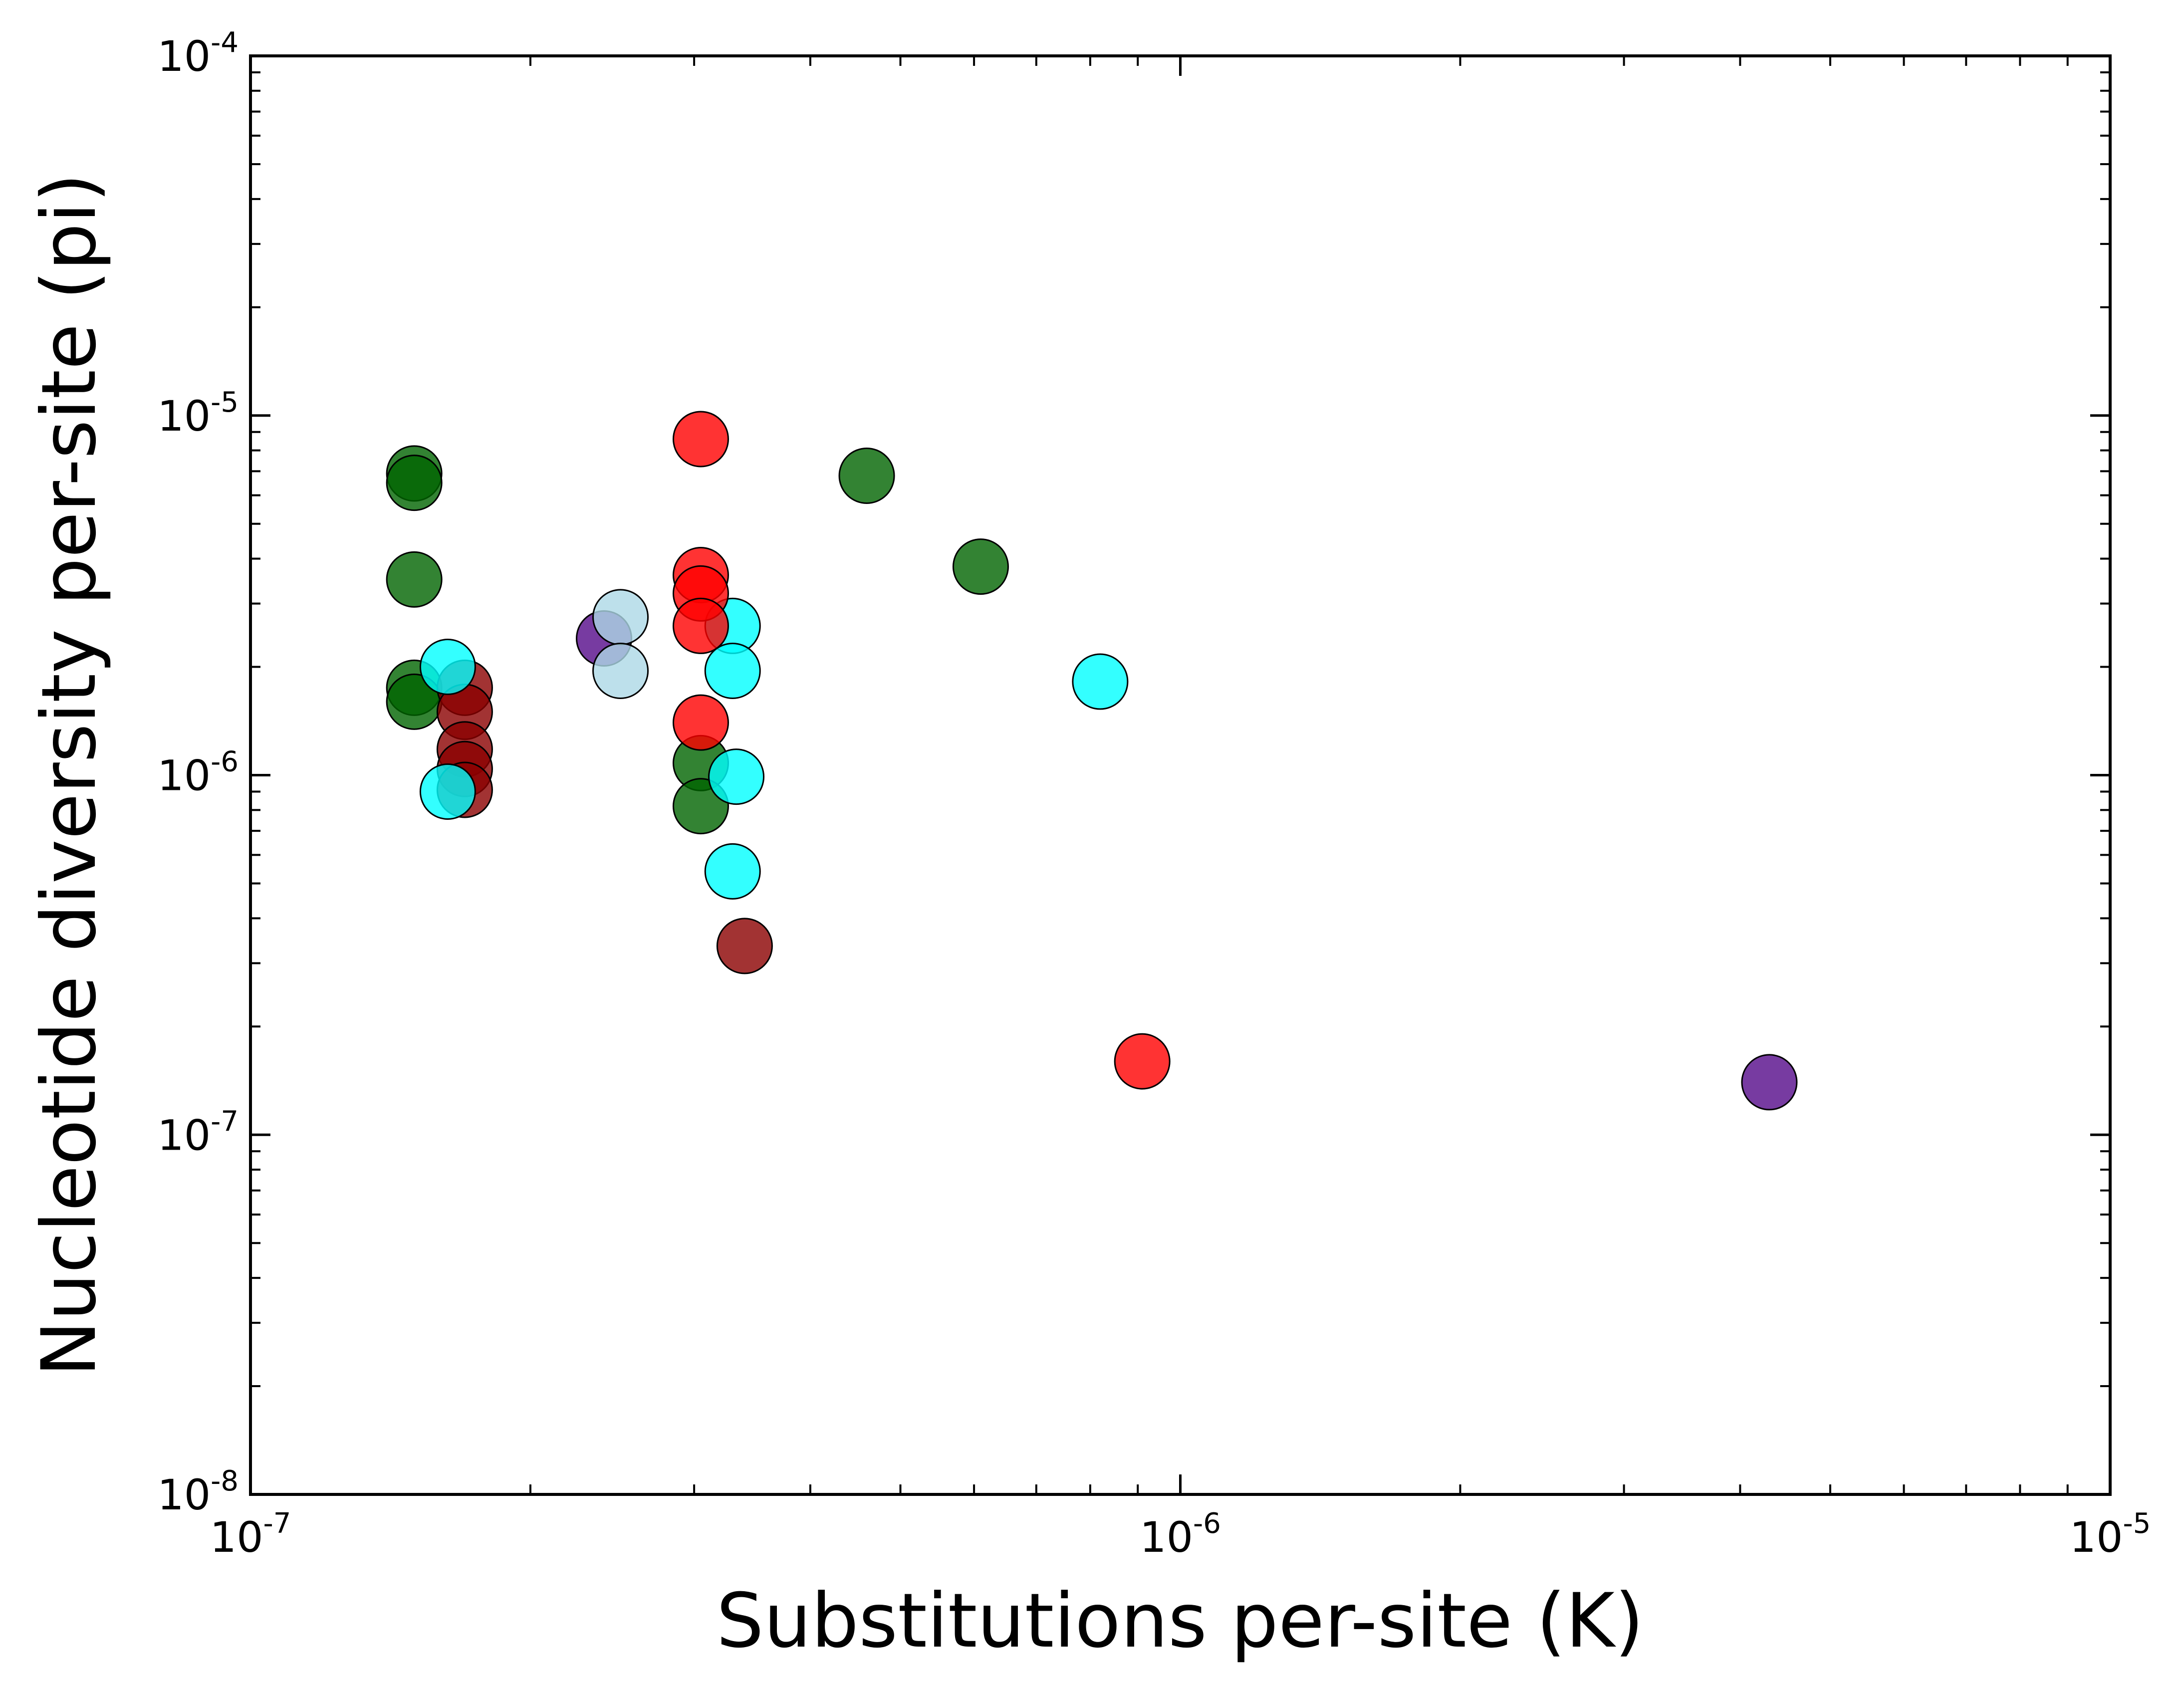  I want to click on x-tick-label: 10⁻⁵, so click(2110, 1534).